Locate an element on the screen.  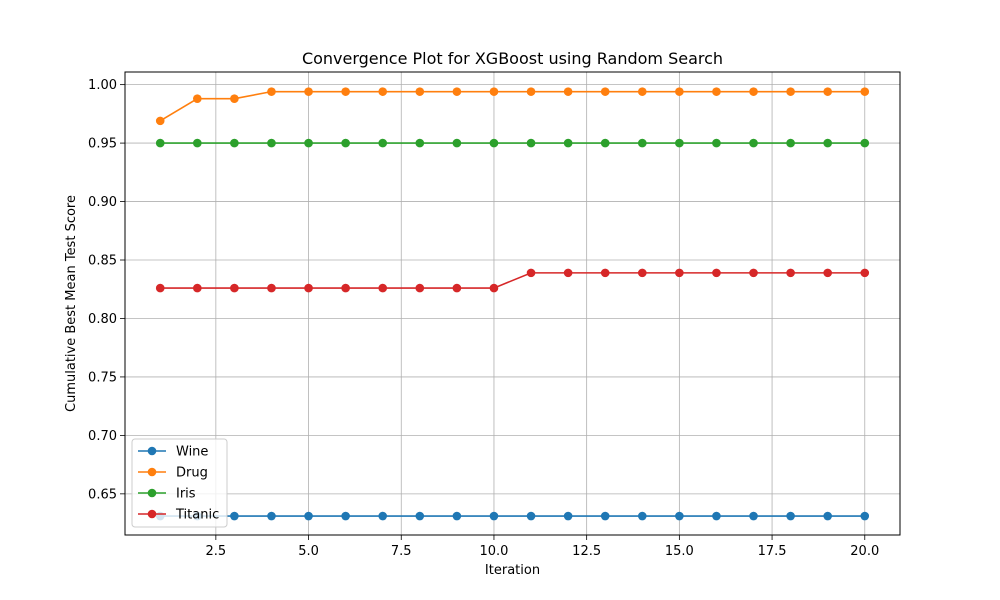
legend-marker-wine is located at coordinates (152, 451).